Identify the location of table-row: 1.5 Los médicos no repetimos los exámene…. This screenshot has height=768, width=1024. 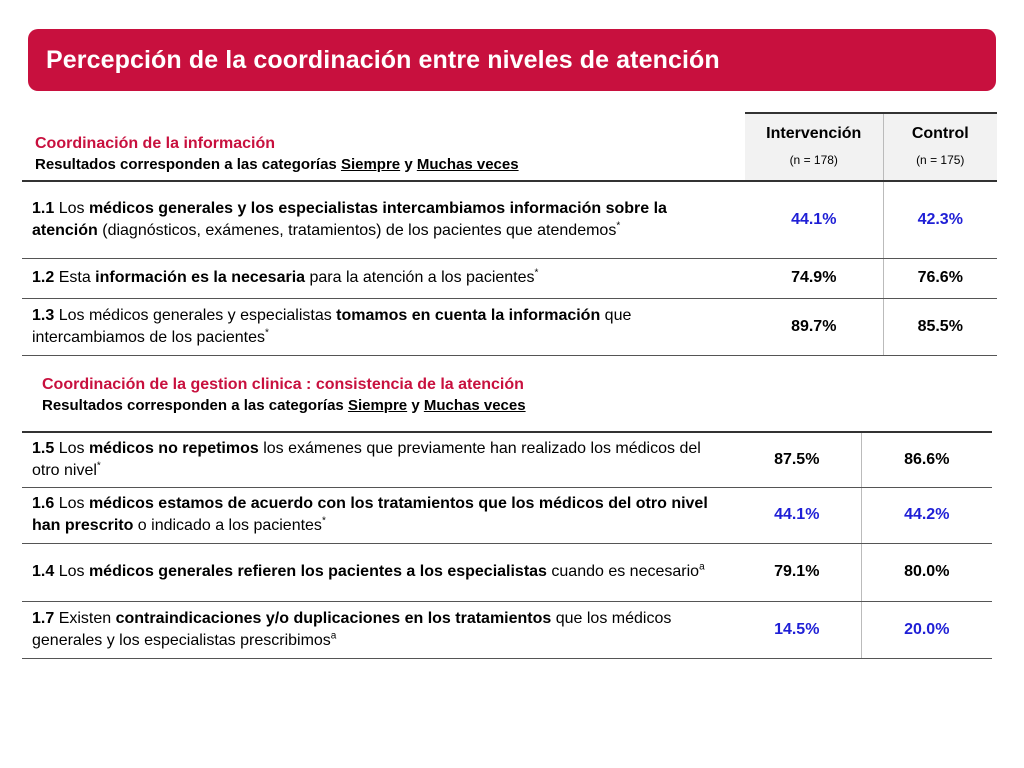
(507, 459).